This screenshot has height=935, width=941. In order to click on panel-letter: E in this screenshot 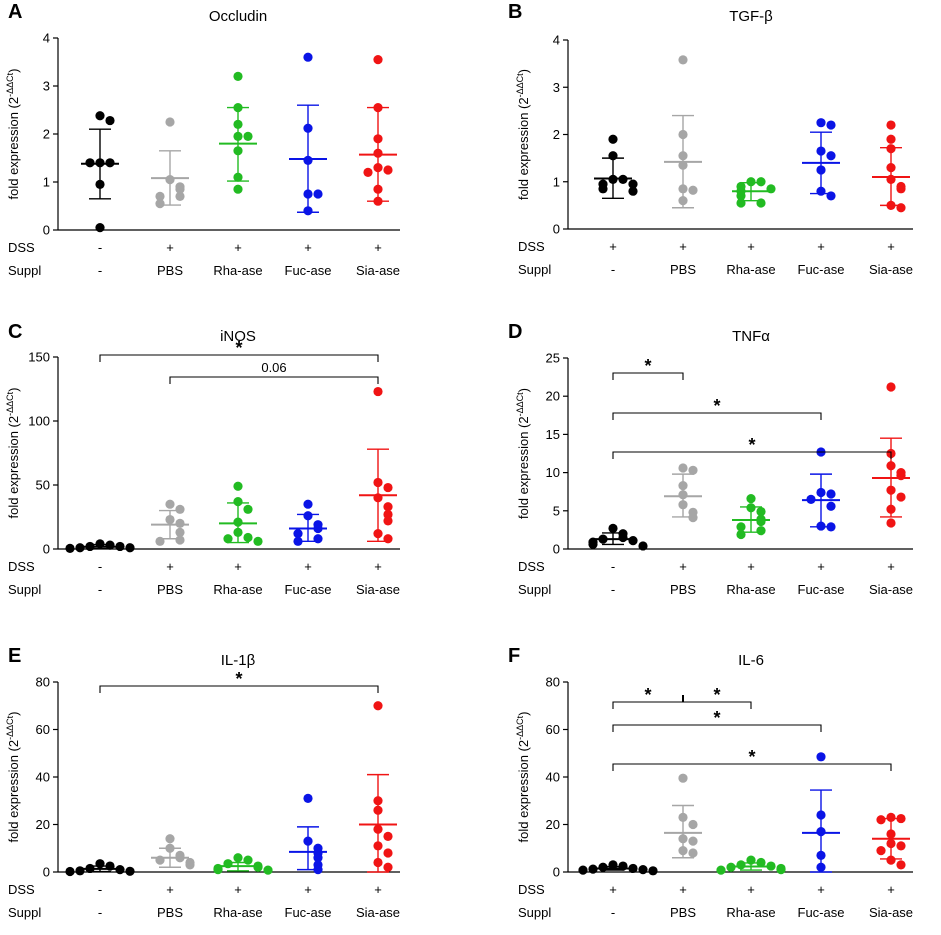, I will do `click(14, 656)`.